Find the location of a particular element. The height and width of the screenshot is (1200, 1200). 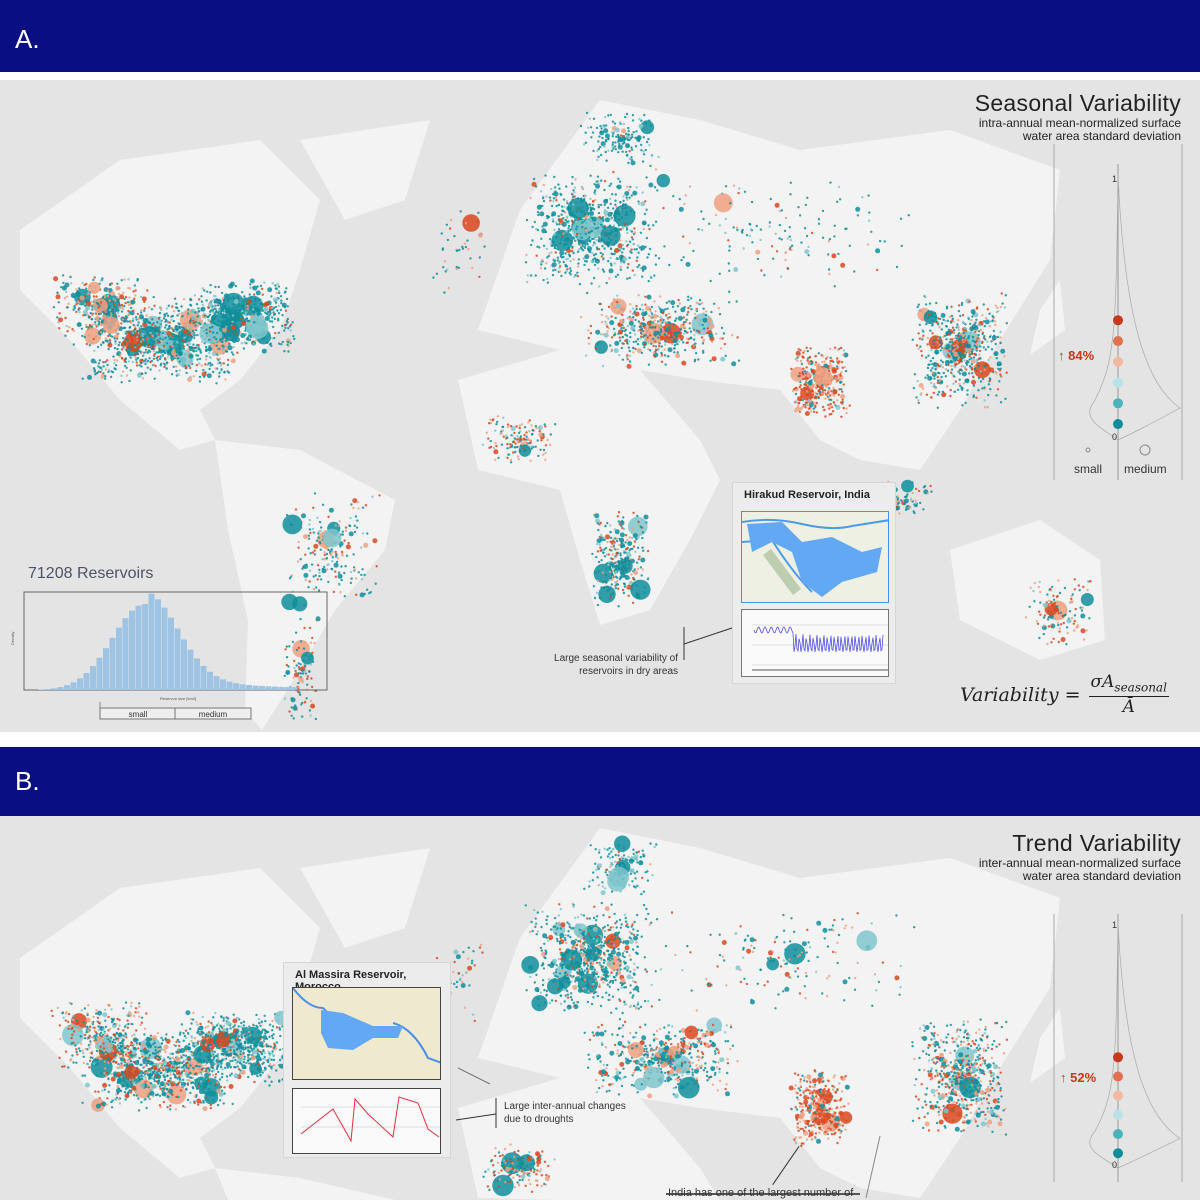

landmass is located at coordinates (305, 585).